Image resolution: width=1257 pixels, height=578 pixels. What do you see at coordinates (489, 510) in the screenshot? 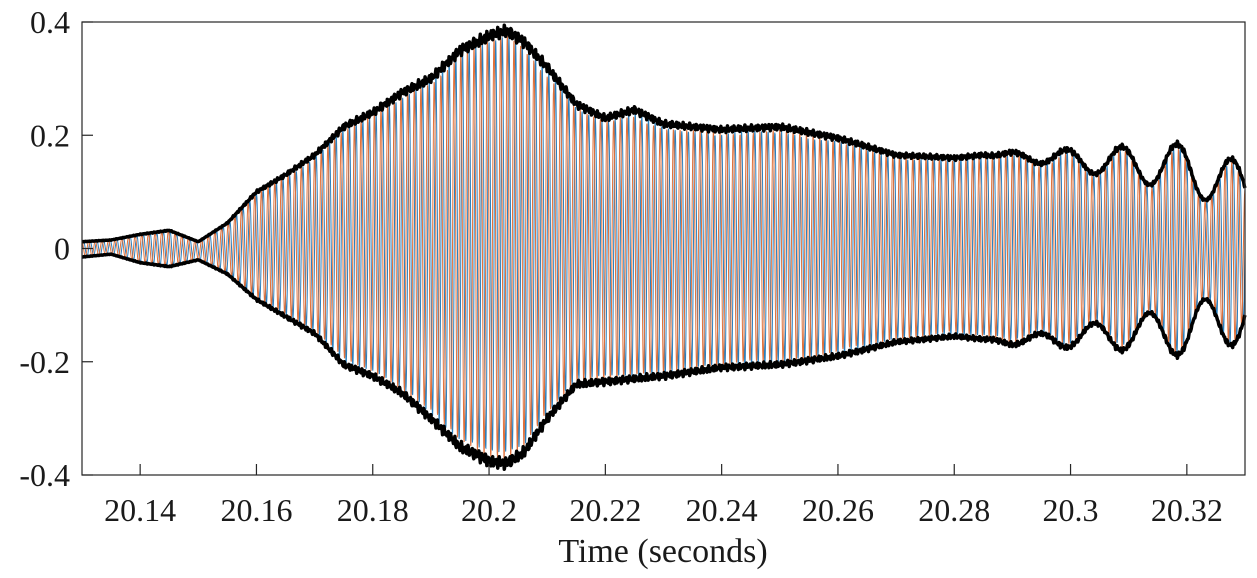
I see `x-tick-label: 20.2` at bounding box center [489, 510].